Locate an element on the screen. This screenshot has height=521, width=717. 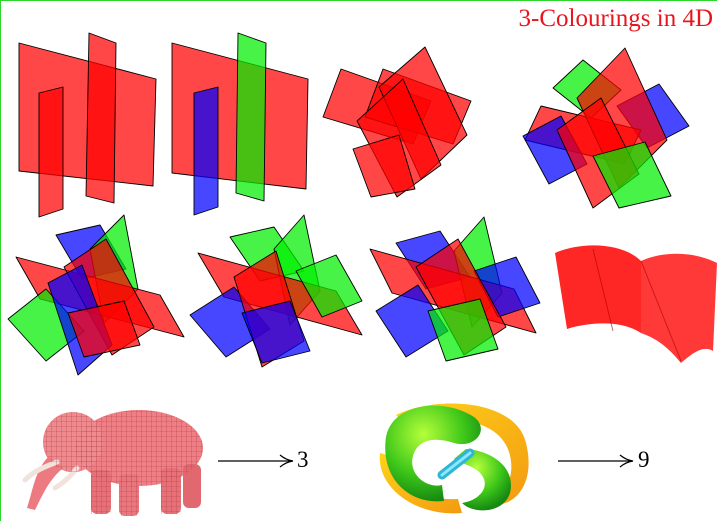
figure-coloured-plane-arrangement is located at coordinates (606, 128).